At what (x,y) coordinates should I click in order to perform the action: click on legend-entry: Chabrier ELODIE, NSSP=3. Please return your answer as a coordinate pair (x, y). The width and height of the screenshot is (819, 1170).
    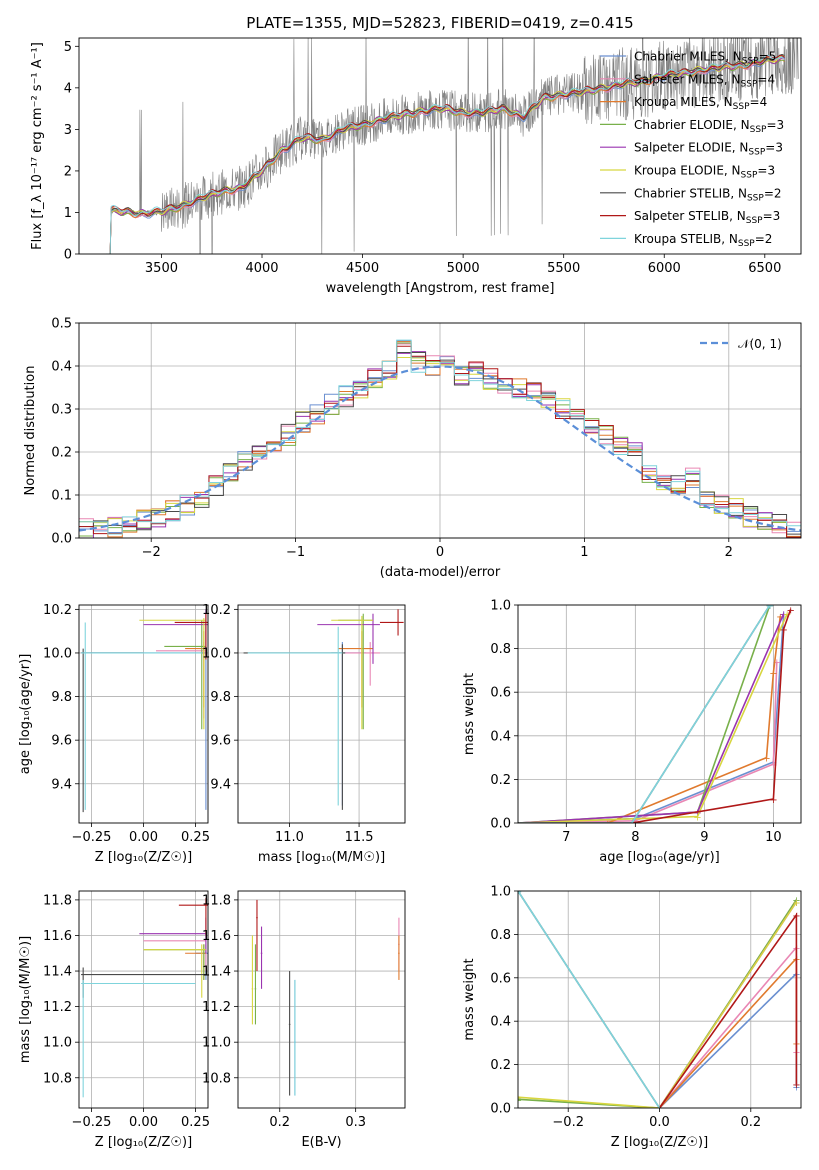
    Looking at the image, I should click on (709, 126).